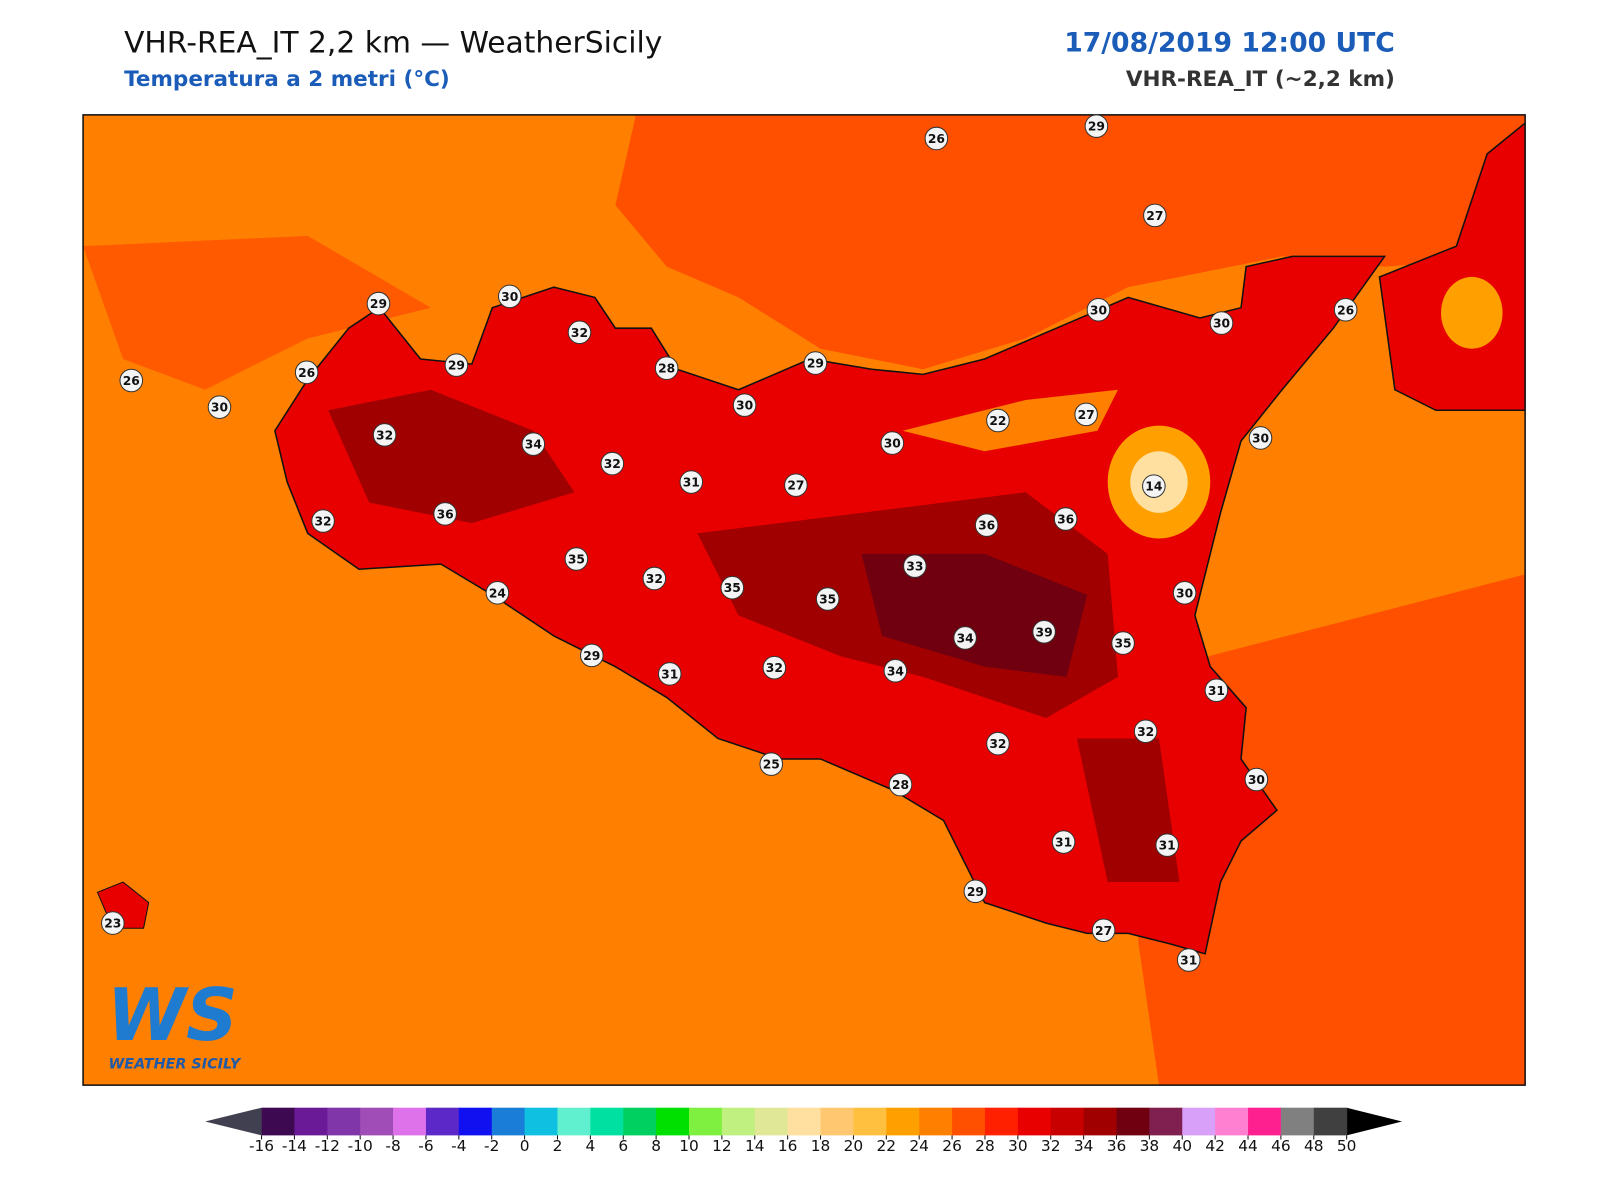 The image size is (1600, 1204). Describe the element at coordinates (1128, 810) in the screenshot. I see `hot-area` at that location.